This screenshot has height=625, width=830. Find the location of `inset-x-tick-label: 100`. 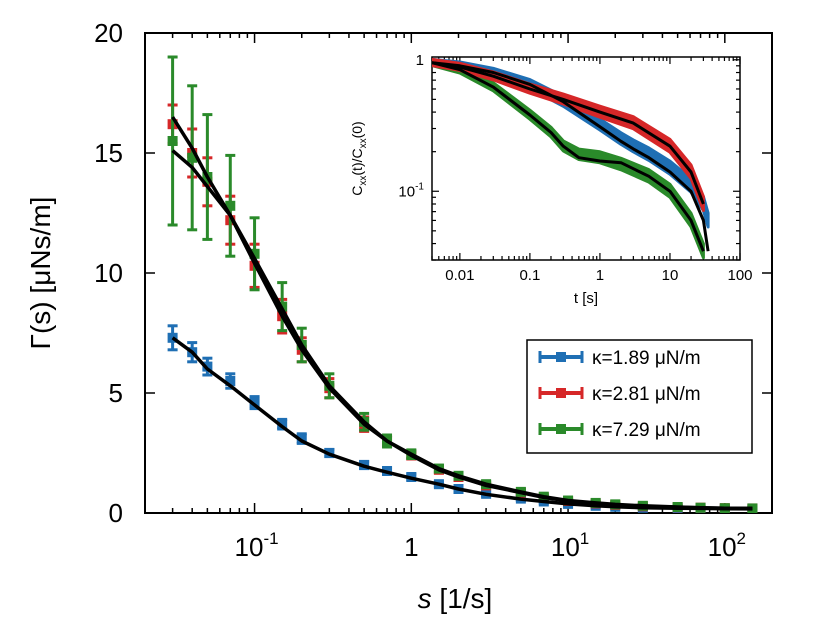

inset-x-tick-label: 100 is located at coordinates (739, 275).